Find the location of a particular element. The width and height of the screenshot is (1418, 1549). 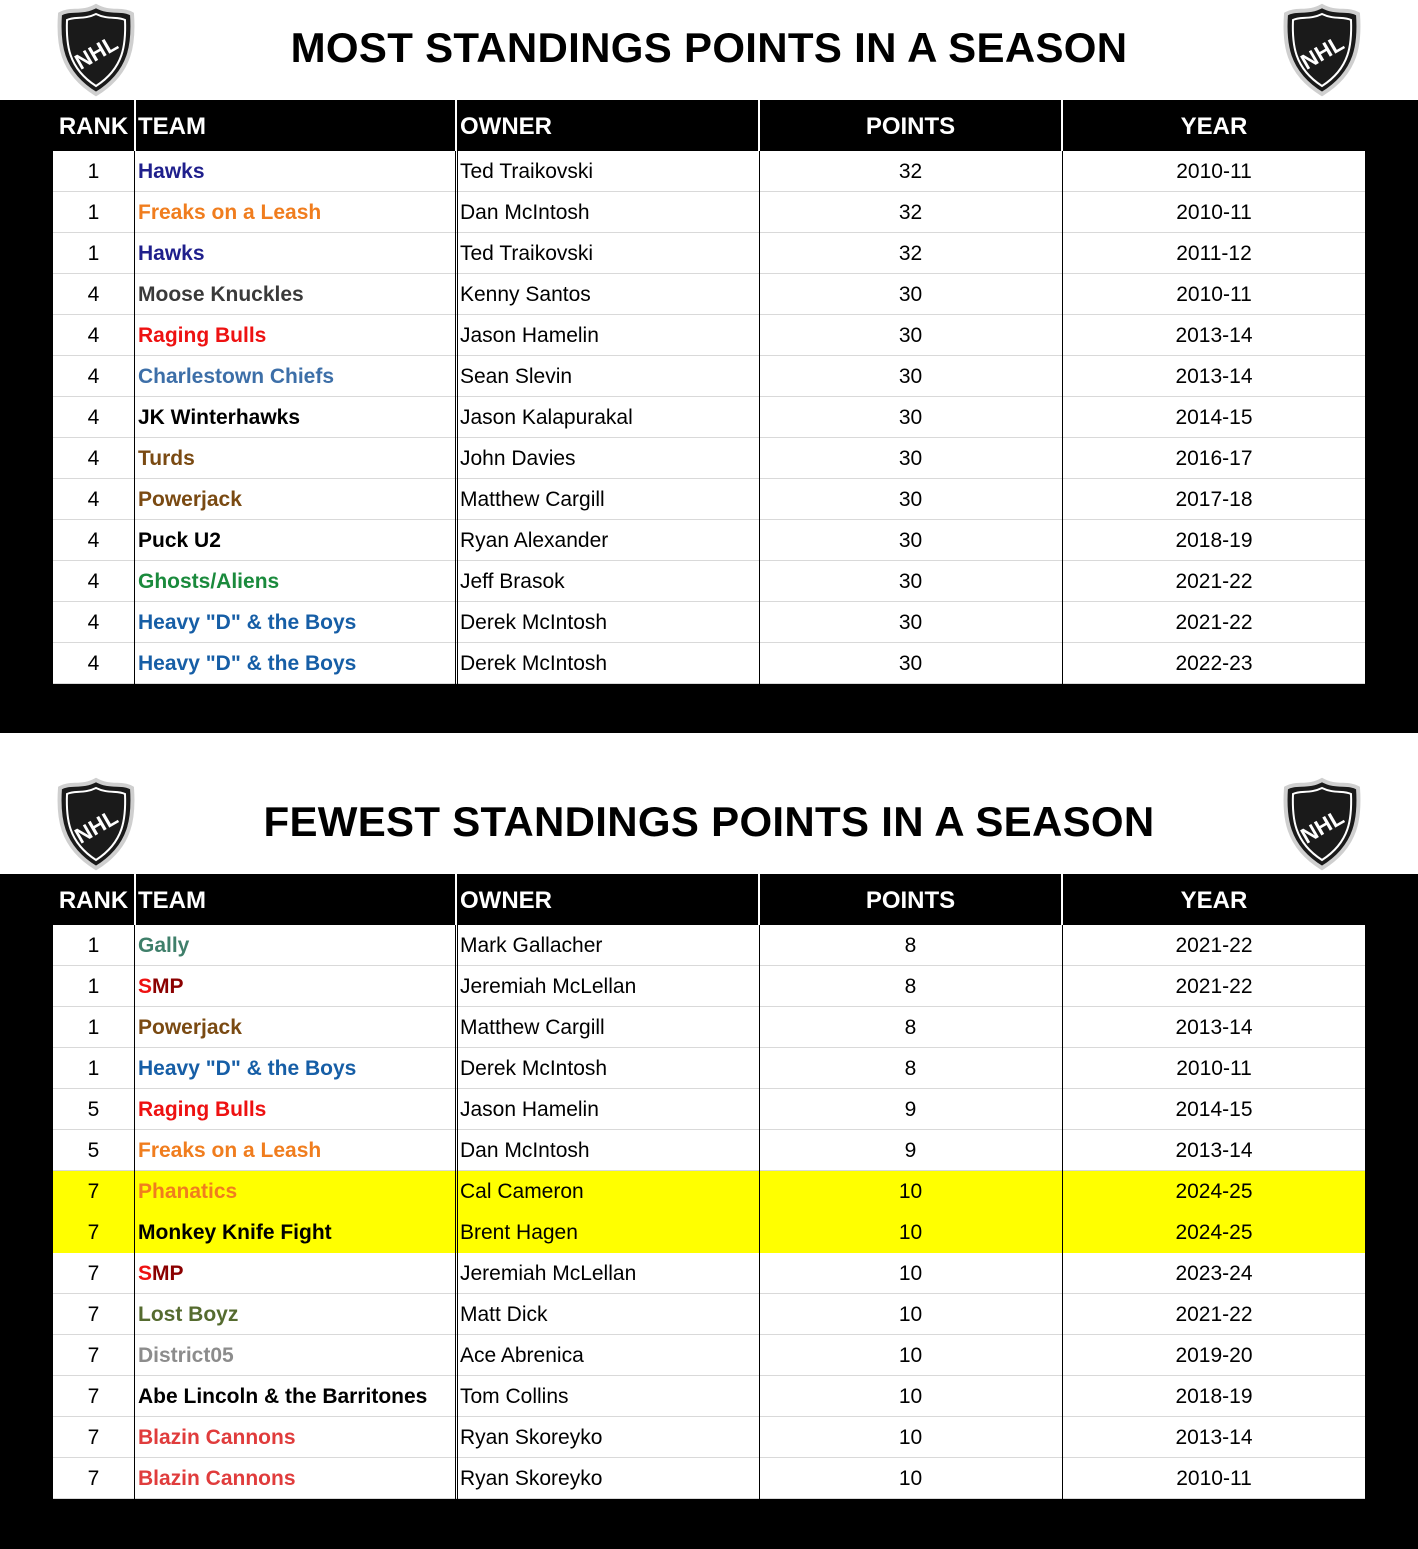

owner-cell: Ted Traikovski is located at coordinates (527, 171).